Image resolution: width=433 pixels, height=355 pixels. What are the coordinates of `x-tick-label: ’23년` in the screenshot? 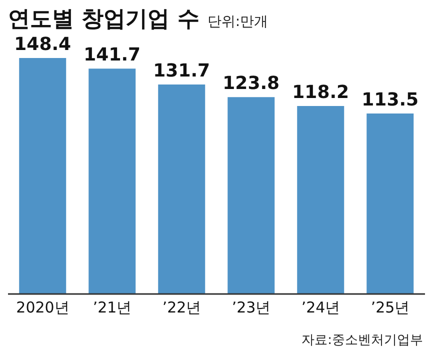 It's located at (251, 307).